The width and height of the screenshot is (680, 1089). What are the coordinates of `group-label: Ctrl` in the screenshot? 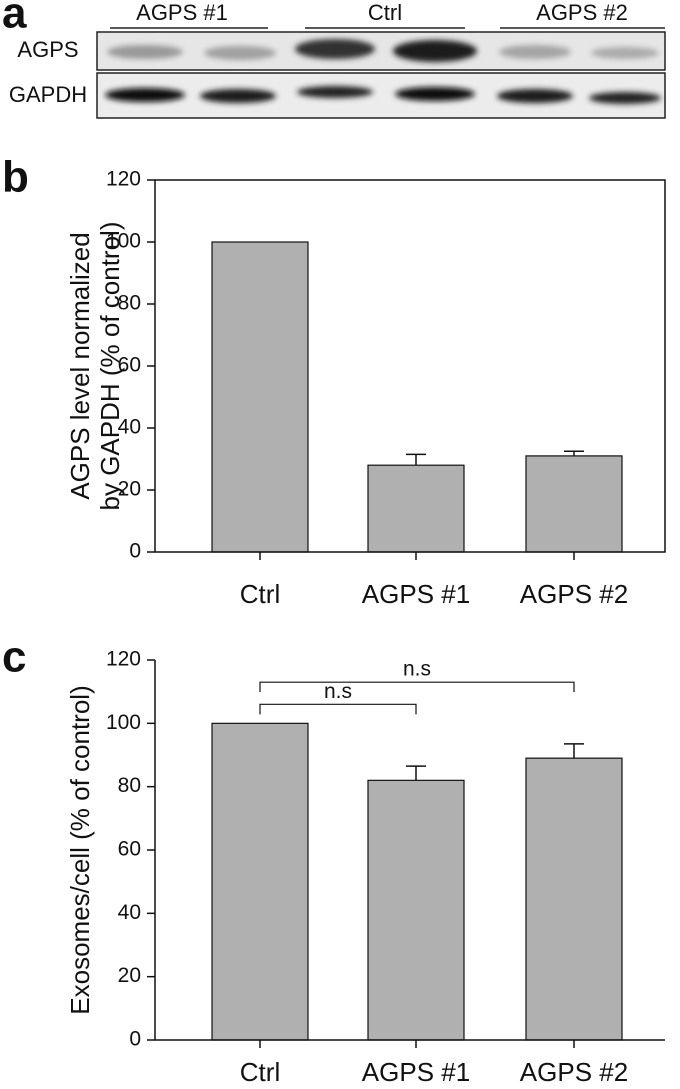 It's located at (385, 12).